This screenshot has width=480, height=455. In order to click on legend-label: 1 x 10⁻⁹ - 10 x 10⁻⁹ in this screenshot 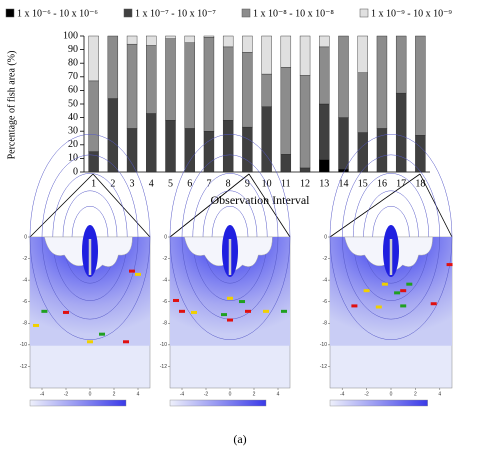, I will do `click(411, 13)`.